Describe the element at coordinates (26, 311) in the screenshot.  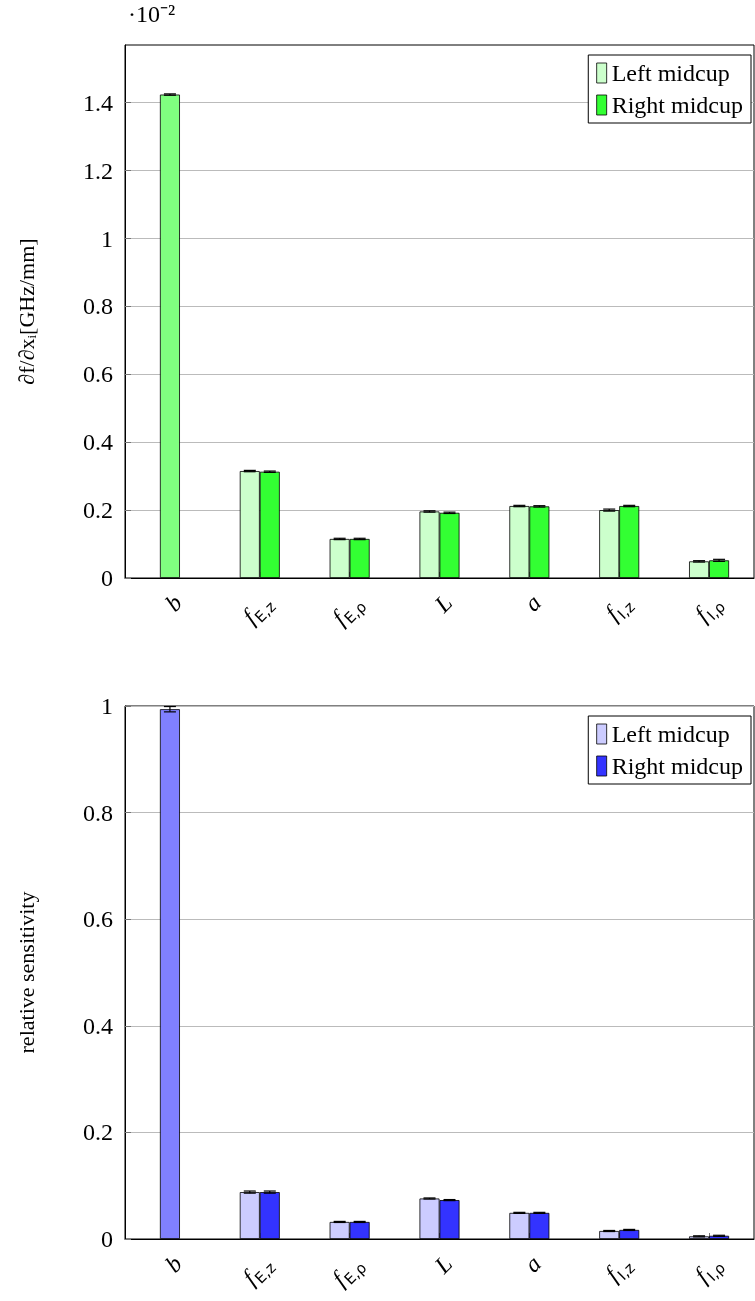
I see `y-axis-title: ∂f/∂xᵢ[GHz/mm]` at that location.